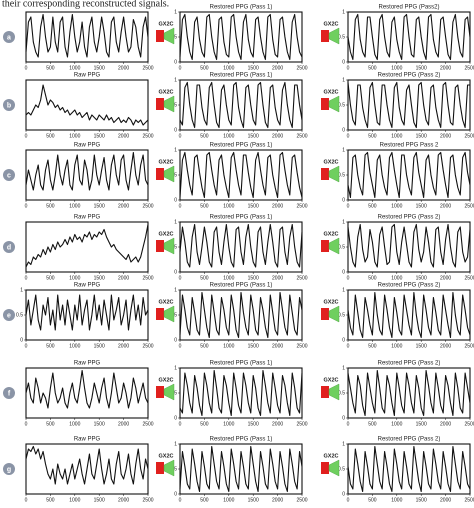 The width and height of the screenshot is (474, 508). I want to click on panel-title: Restored PPG (Pass 2), so click(409, 76).